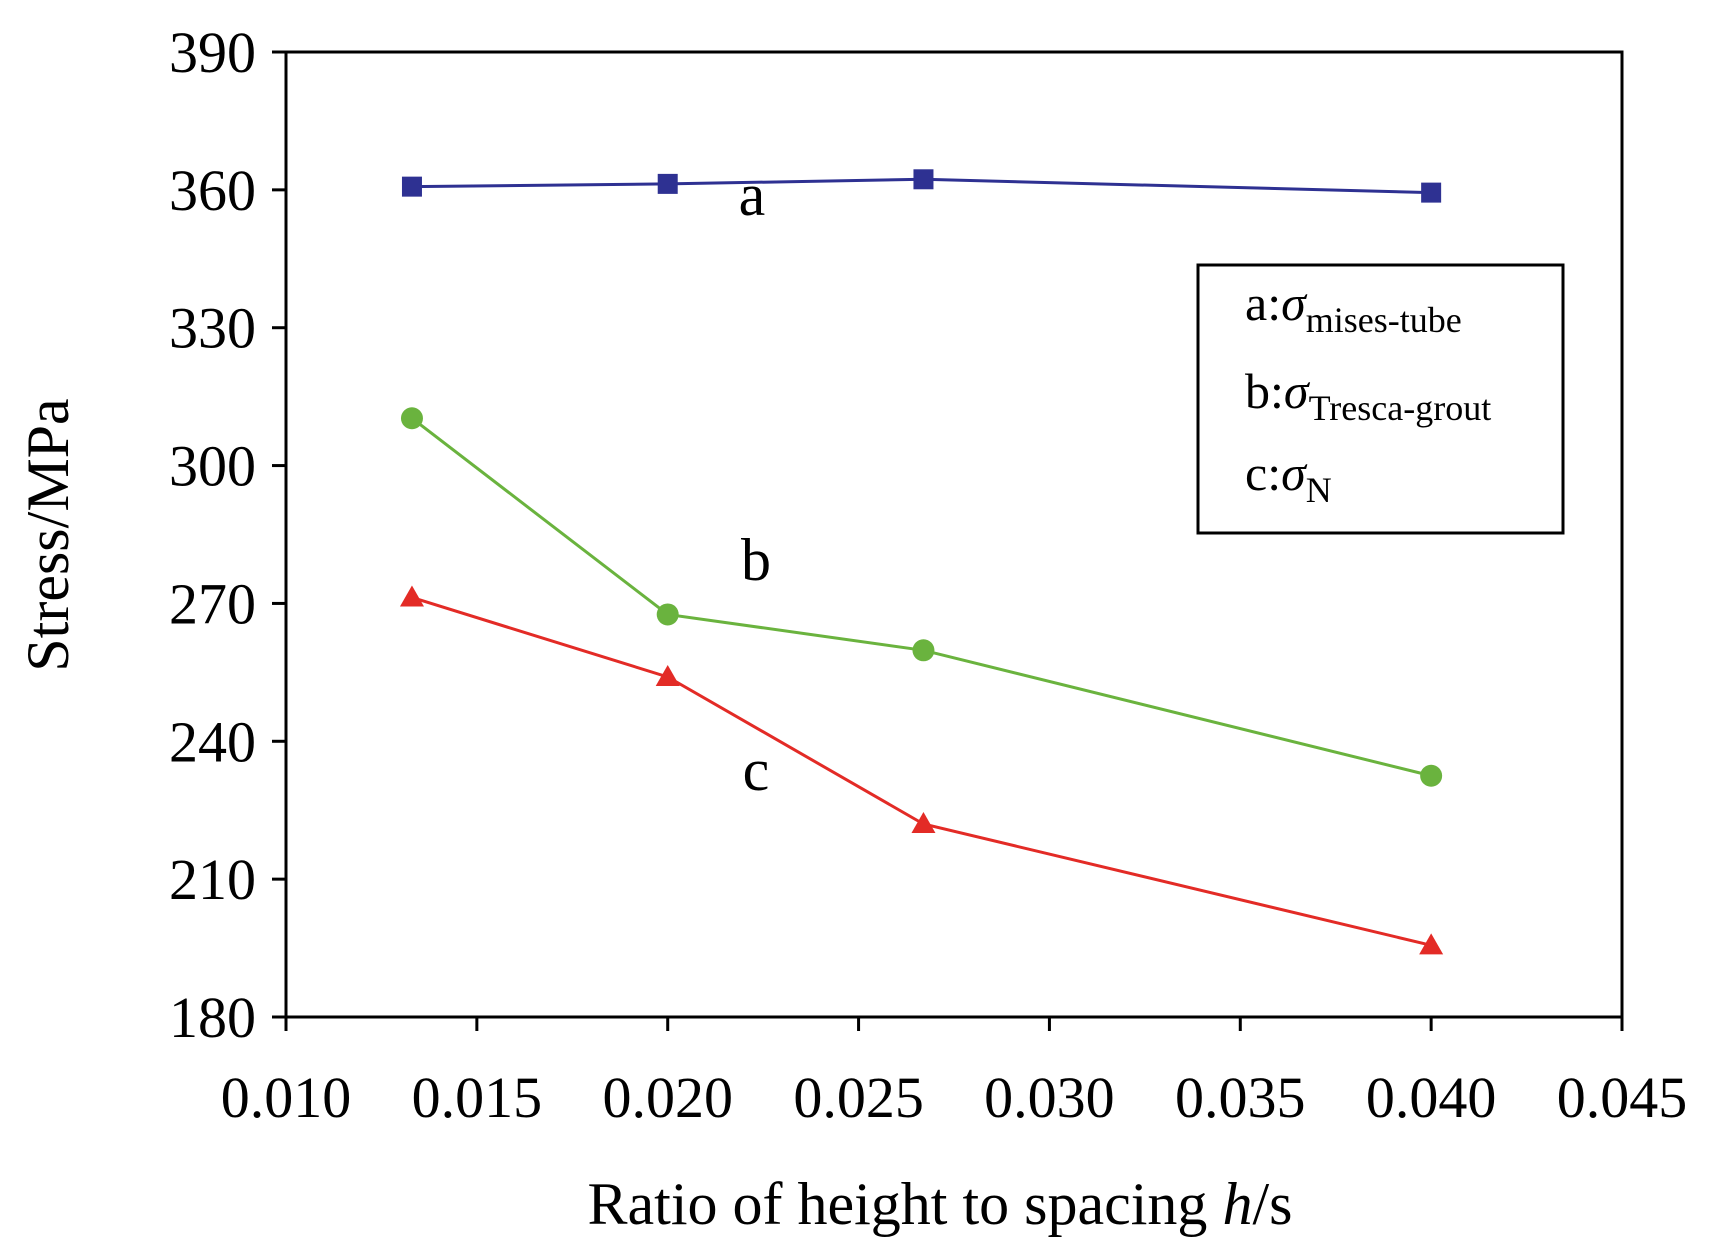  I want to click on legend-sigma-a: σ, so click(1294, 303).